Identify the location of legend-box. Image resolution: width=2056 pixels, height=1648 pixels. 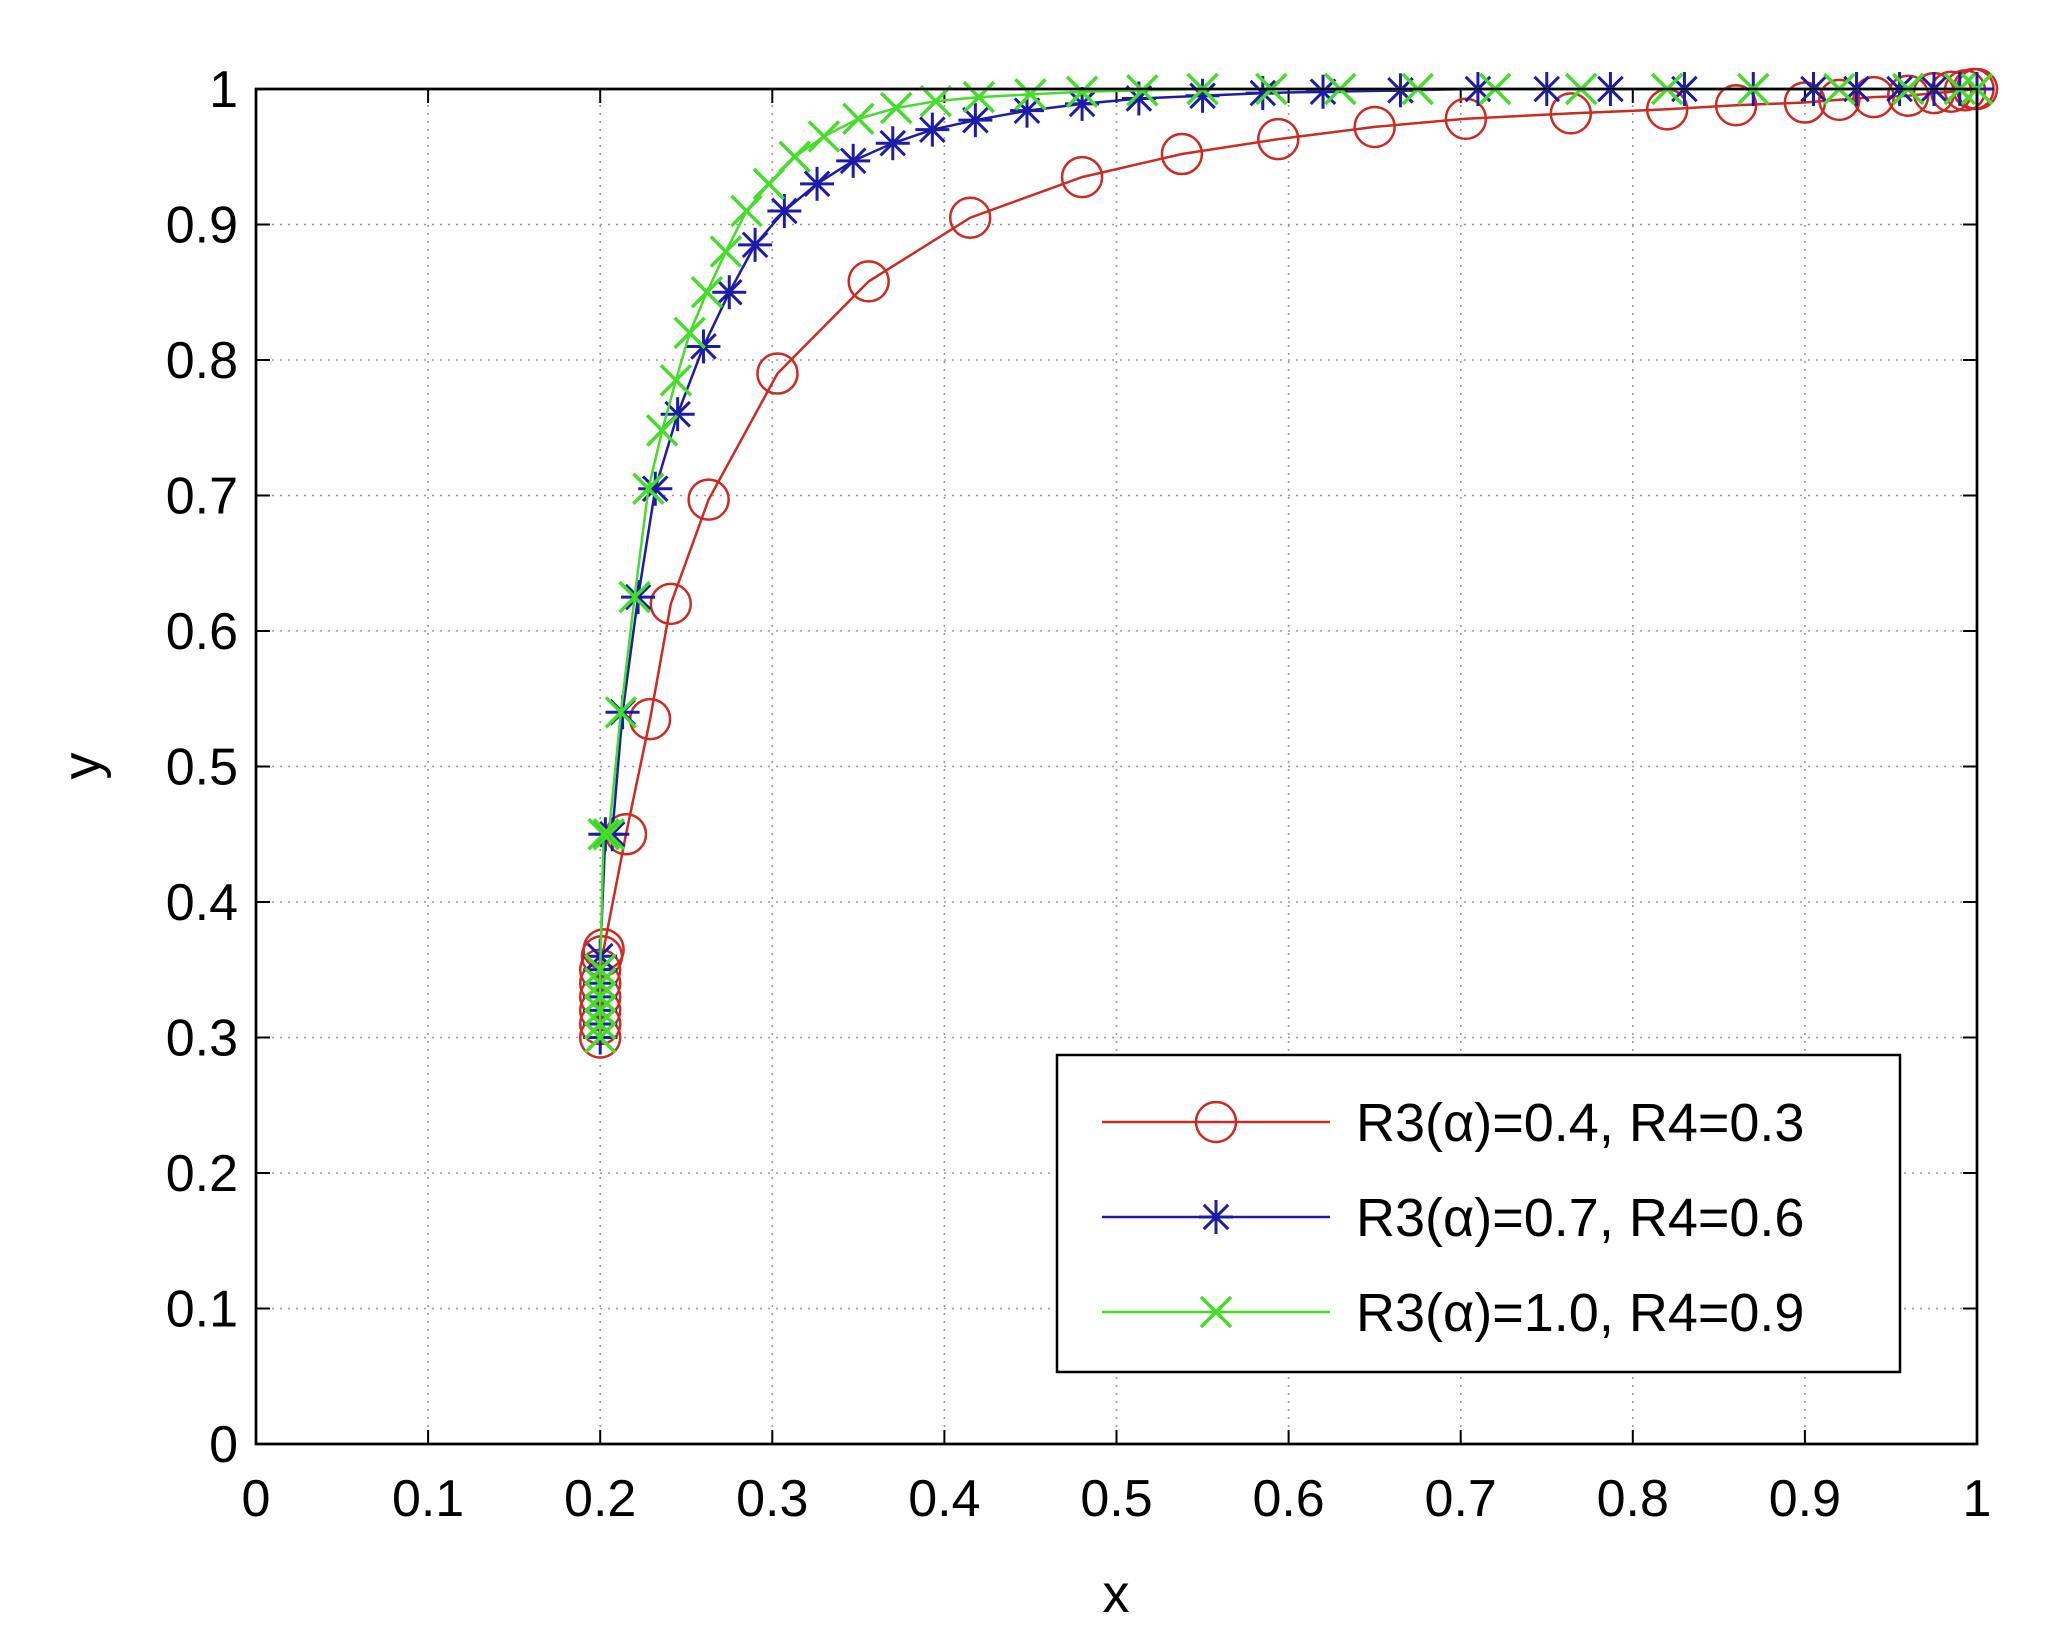
(1478, 1213).